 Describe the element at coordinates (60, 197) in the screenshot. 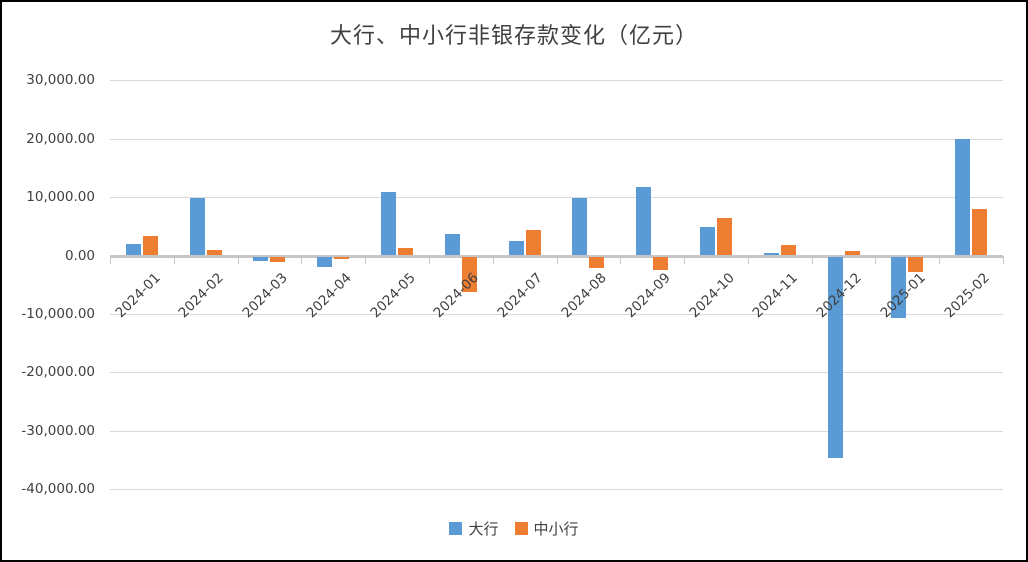

I see `y-axis-label: 10,000.00` at that location.